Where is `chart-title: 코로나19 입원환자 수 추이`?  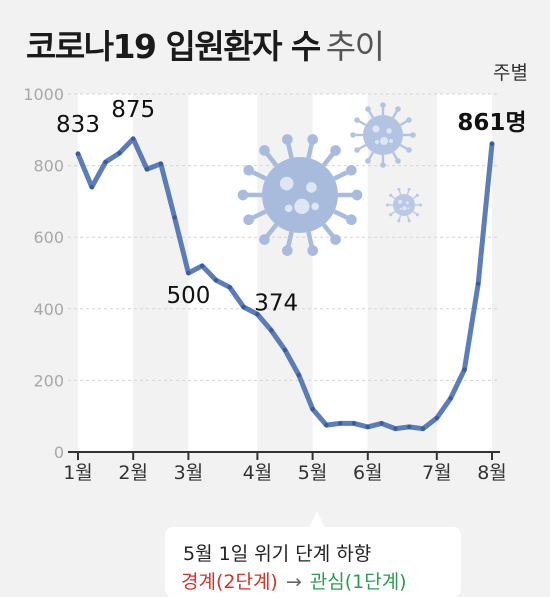
chart-title: 코로나19 입원환자 수 추이 is located at coordinates (205, 44).